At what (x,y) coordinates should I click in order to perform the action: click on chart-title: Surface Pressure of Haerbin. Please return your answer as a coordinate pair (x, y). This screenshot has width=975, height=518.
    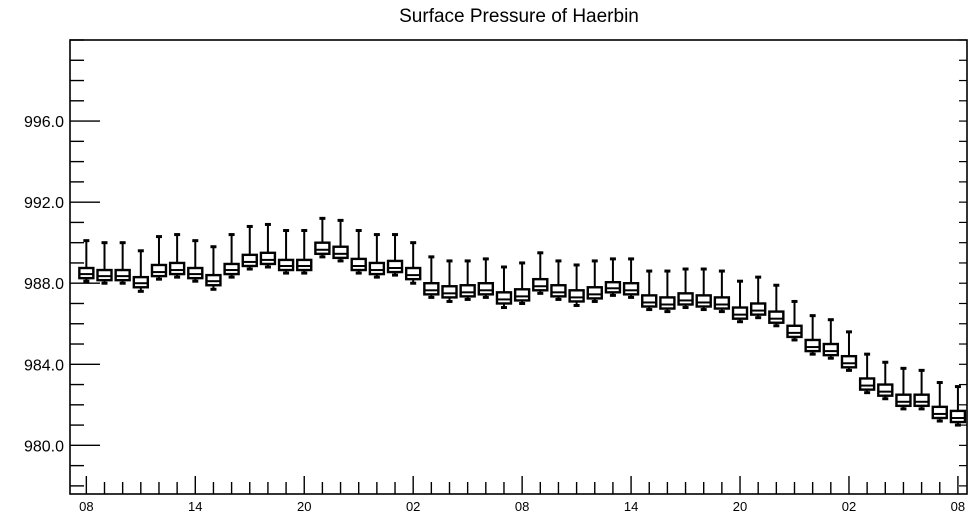
    Looking at the image, I should click on (519, 16).